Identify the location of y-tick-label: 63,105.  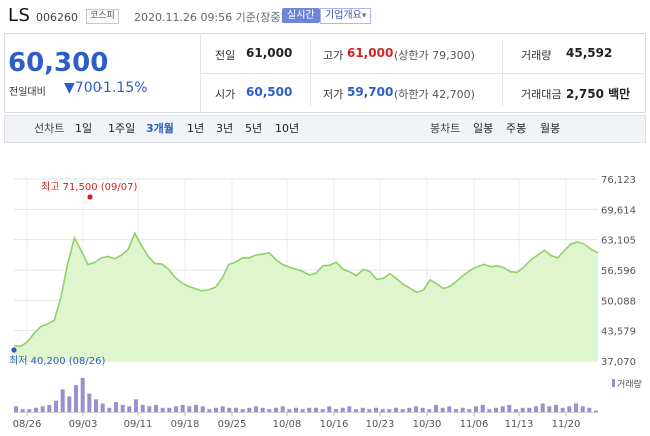
(618, 241).